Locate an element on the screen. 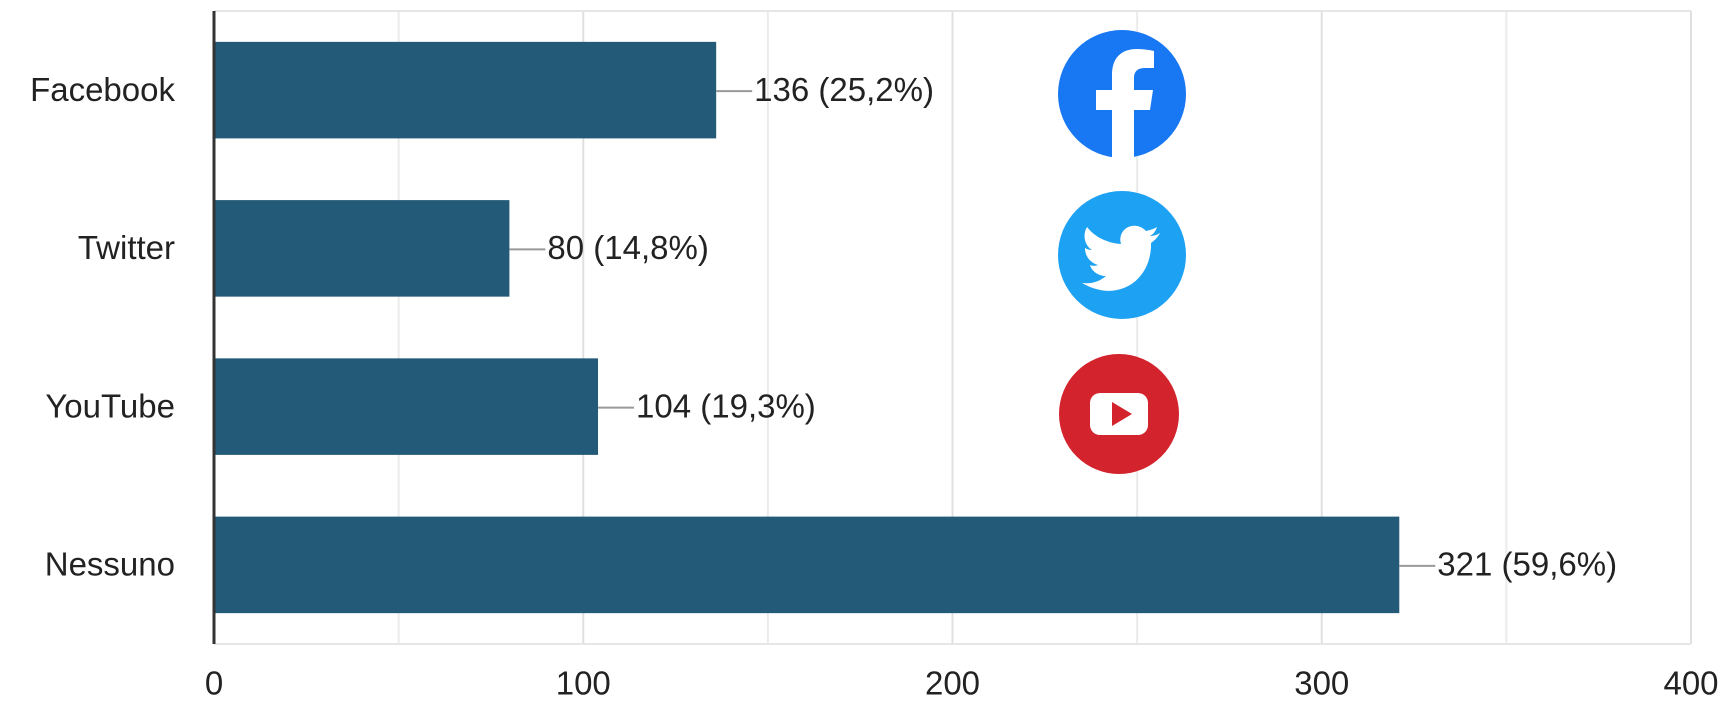 This screenshot has width=1725, height=701. value-label: 321 (59,6%) is located at coordinates (1527, 564).